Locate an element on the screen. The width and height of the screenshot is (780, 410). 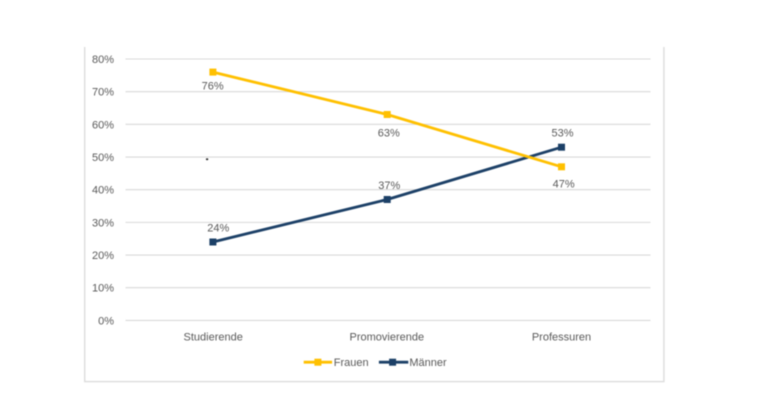
svg-text: Professuren is located at coordinates (561, 337).